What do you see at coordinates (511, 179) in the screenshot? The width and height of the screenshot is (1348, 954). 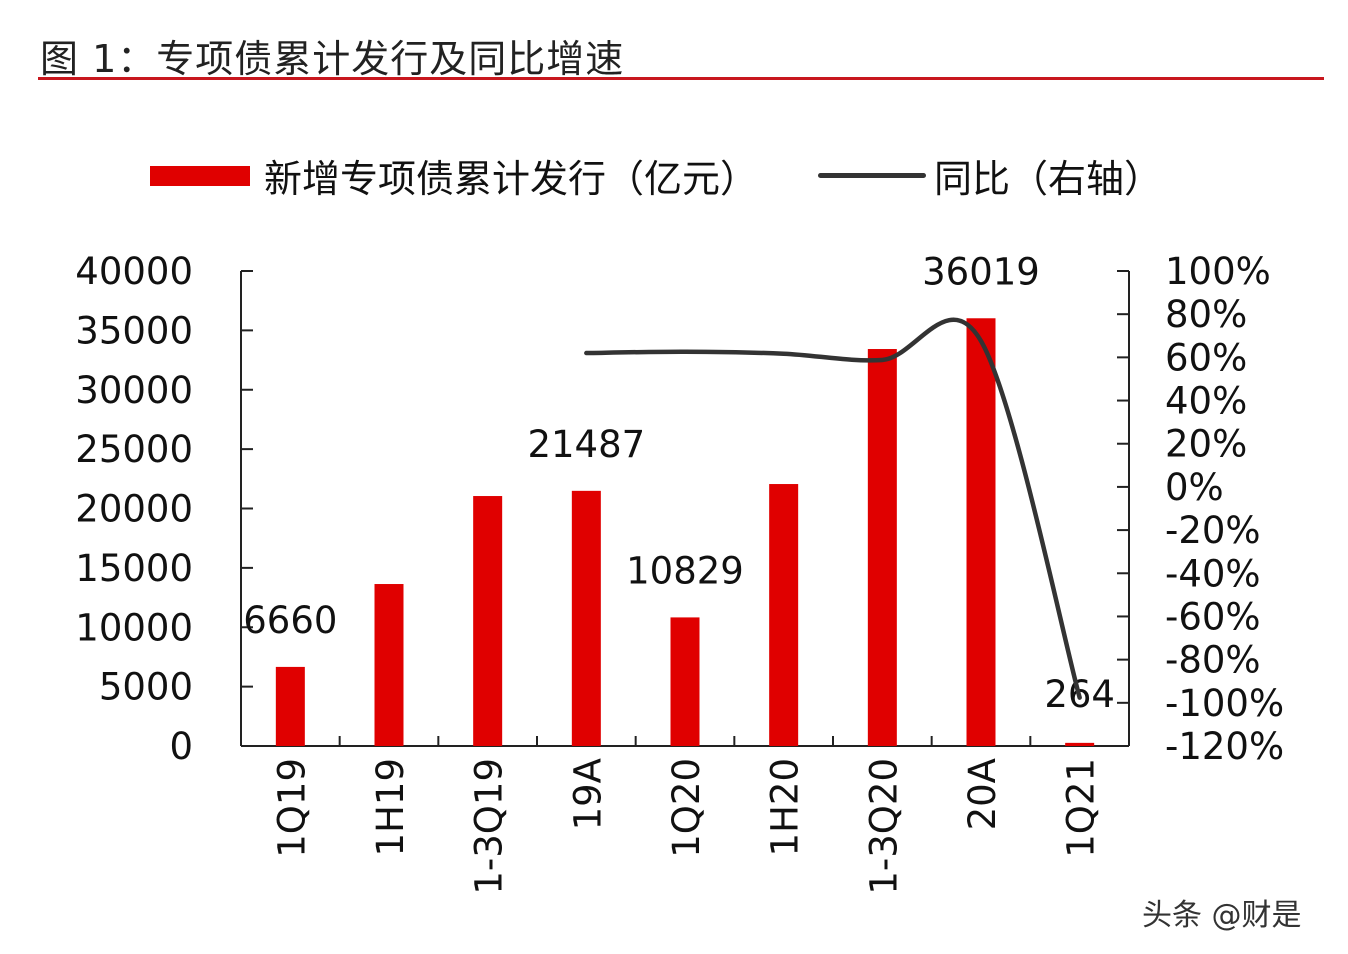 I see `legend-bar-label: 新增专项债累计发行（亿元）` at bounding box center [511, 179].